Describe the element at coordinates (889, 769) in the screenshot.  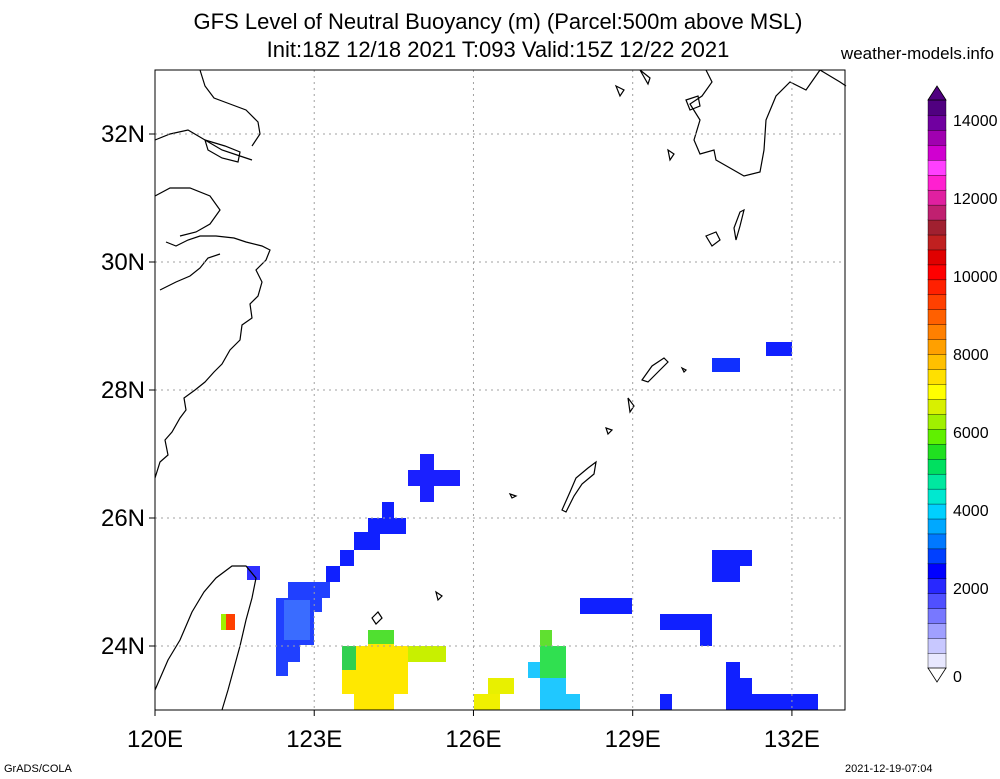
I see `footer-right: 2021-12-19-07:04` at that location.